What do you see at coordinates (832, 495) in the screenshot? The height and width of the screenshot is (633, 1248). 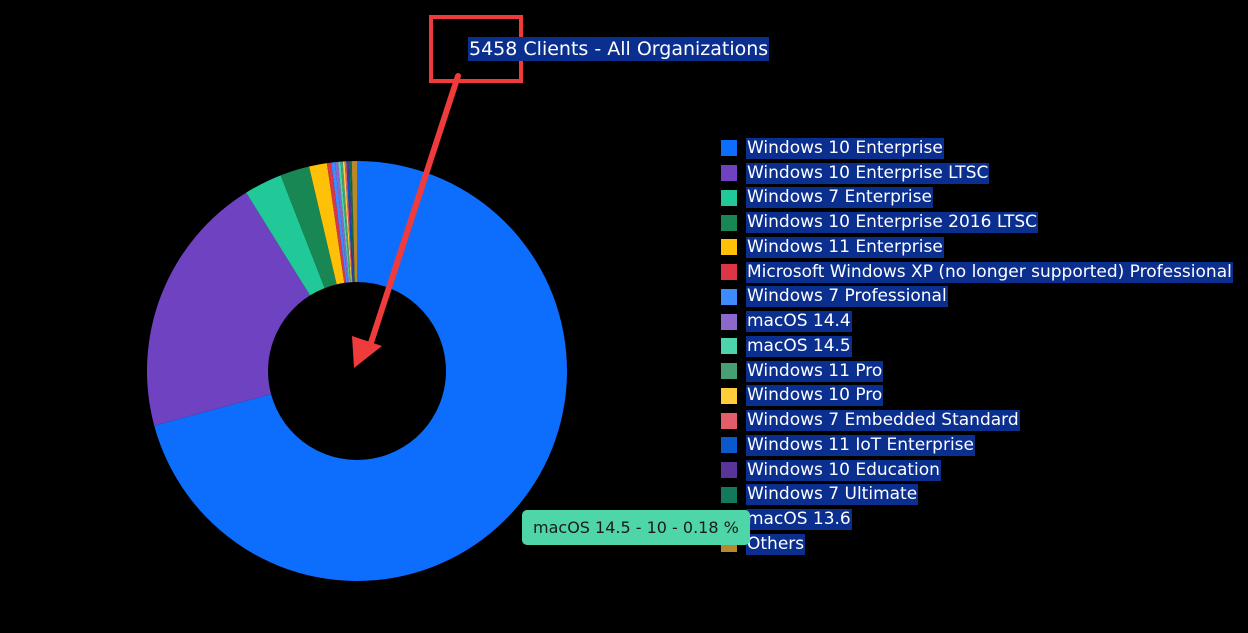 I see `legend-label: Windows 7 Ultimate` at bounding box center [832, 495].